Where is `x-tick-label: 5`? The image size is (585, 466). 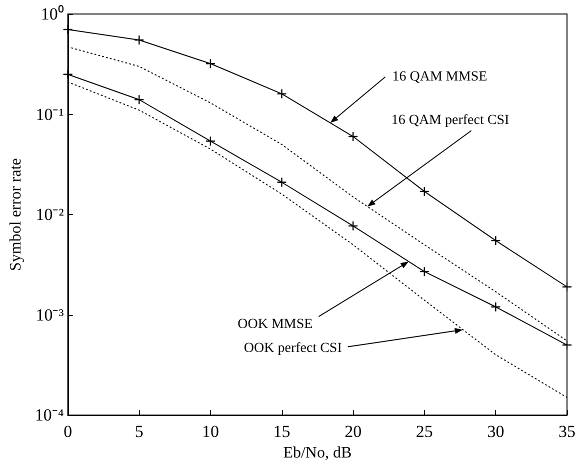 x-tick-label: 5 is located at coordinates (139, 432).